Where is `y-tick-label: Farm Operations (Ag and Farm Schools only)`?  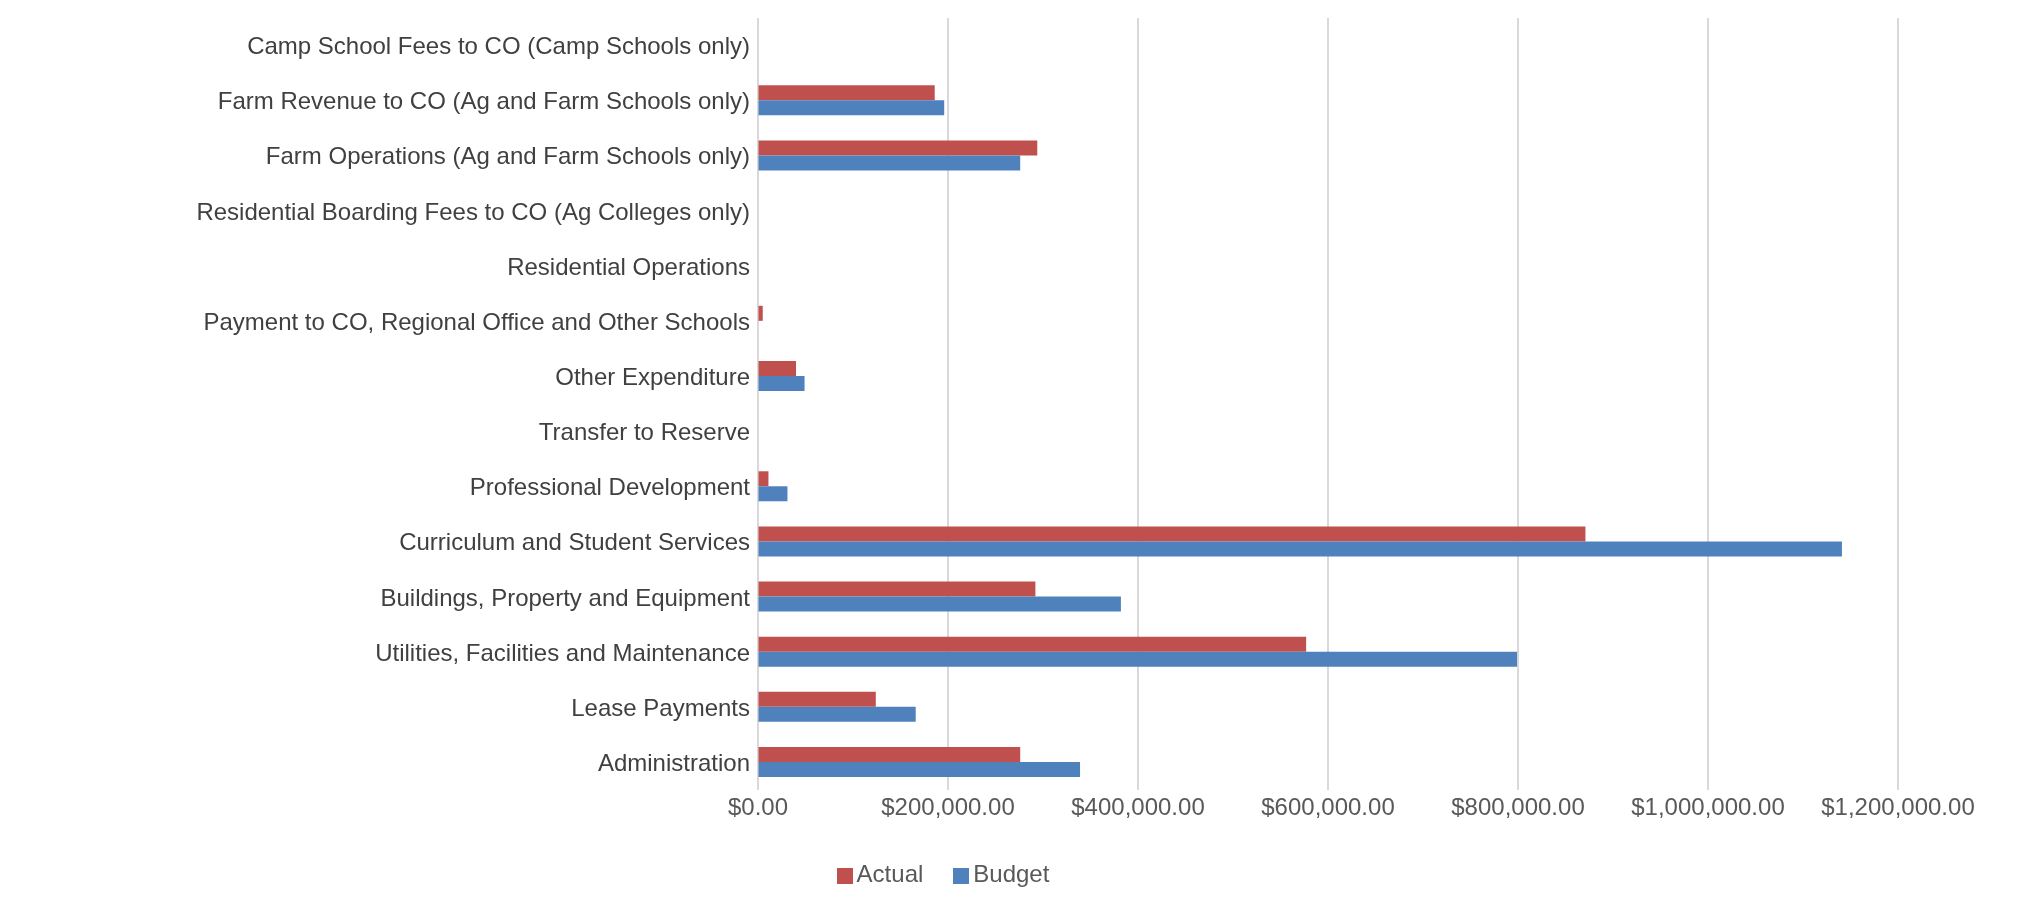 y-tick-label: Farm Operations (Ag and Farm Schools only) is located at coordinates (507, 156).